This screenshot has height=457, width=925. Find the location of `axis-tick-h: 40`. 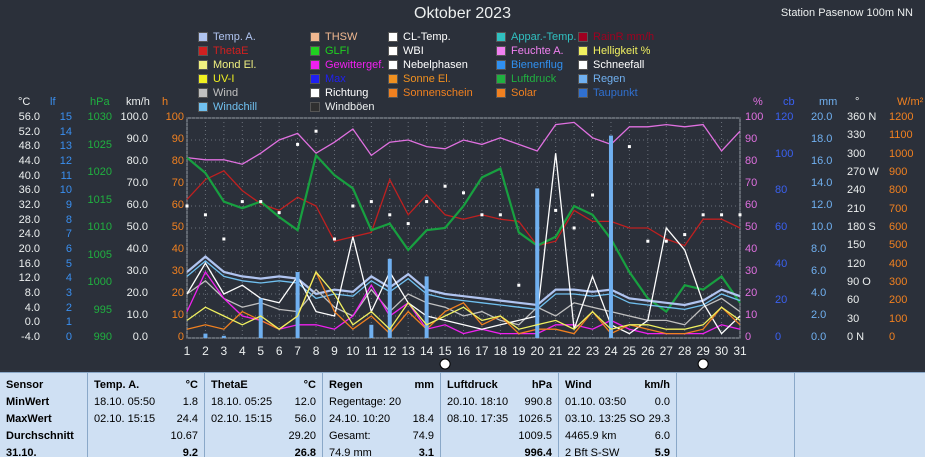

axis-tick-h: 40 is located at coordinates (177, 249).